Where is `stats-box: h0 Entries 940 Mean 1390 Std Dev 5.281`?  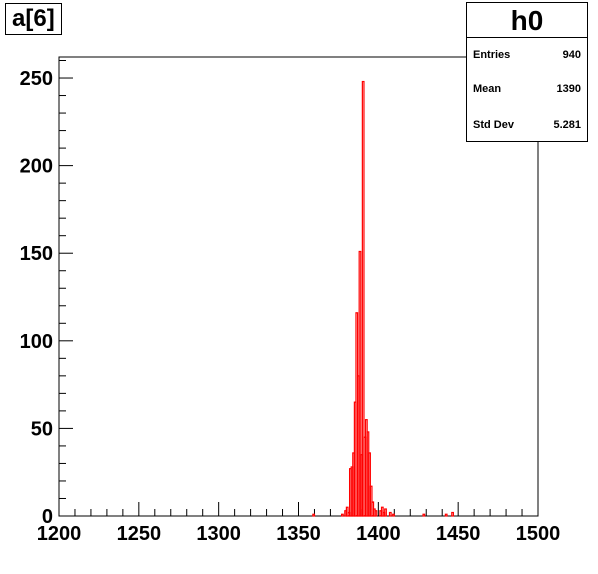 stats-box: h0 Entries 940 Mean 1390 Std Dev 5.281 is located at coordinates (527, 72).